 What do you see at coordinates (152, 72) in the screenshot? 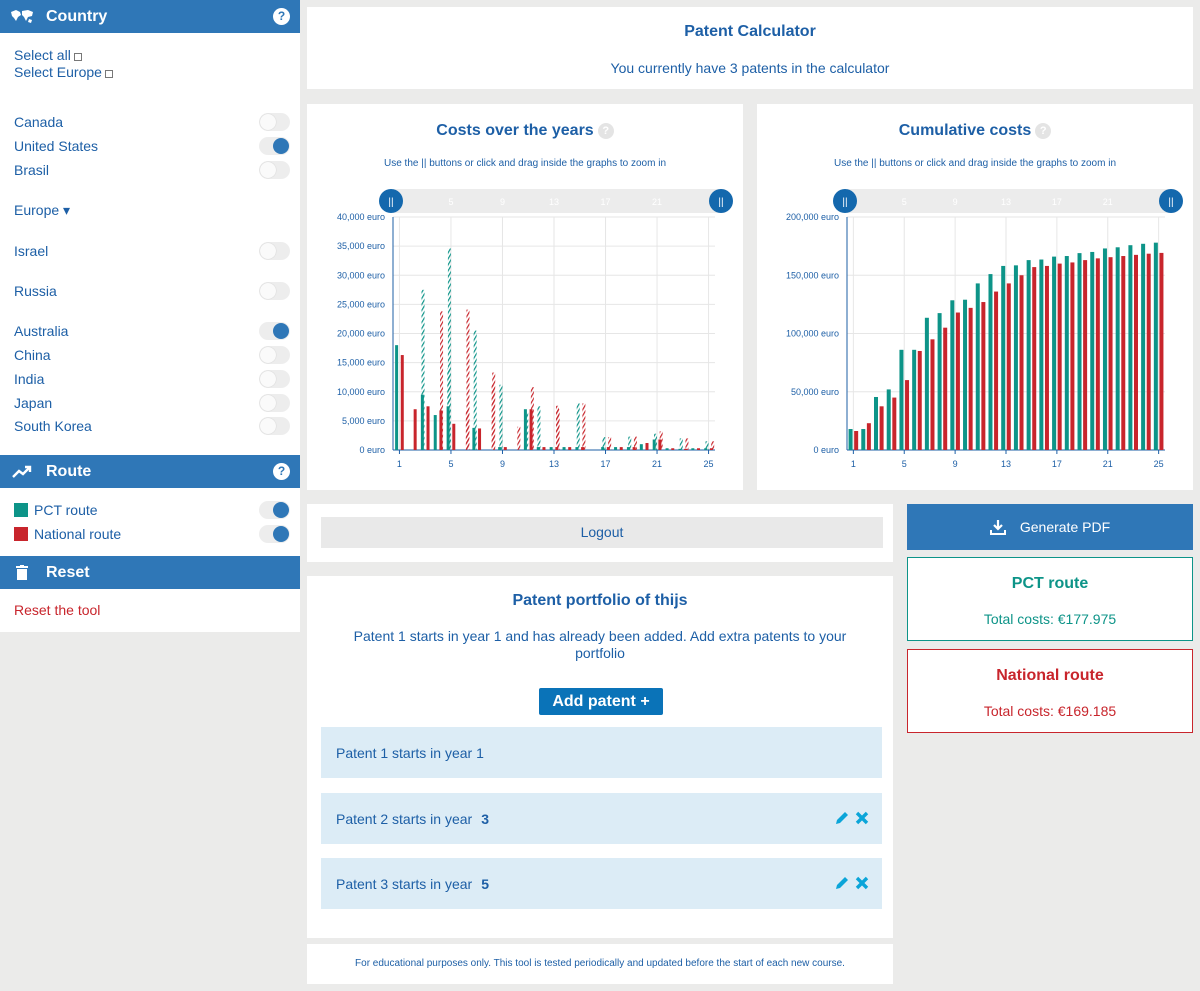
I see `select-europe-row: Select Europe` at bounding box center [152, 72].